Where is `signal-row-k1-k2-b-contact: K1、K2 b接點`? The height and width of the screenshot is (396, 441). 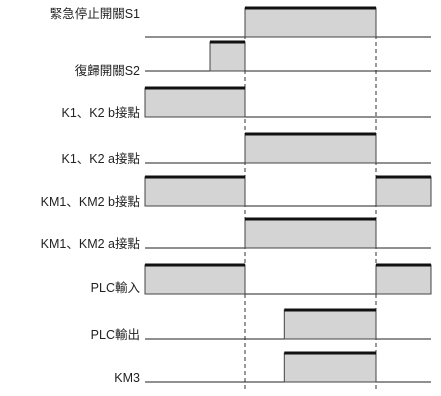 signal-row-k1-k2-b-contact: K1、K2 b接點 is located at coordinates (246, 103).